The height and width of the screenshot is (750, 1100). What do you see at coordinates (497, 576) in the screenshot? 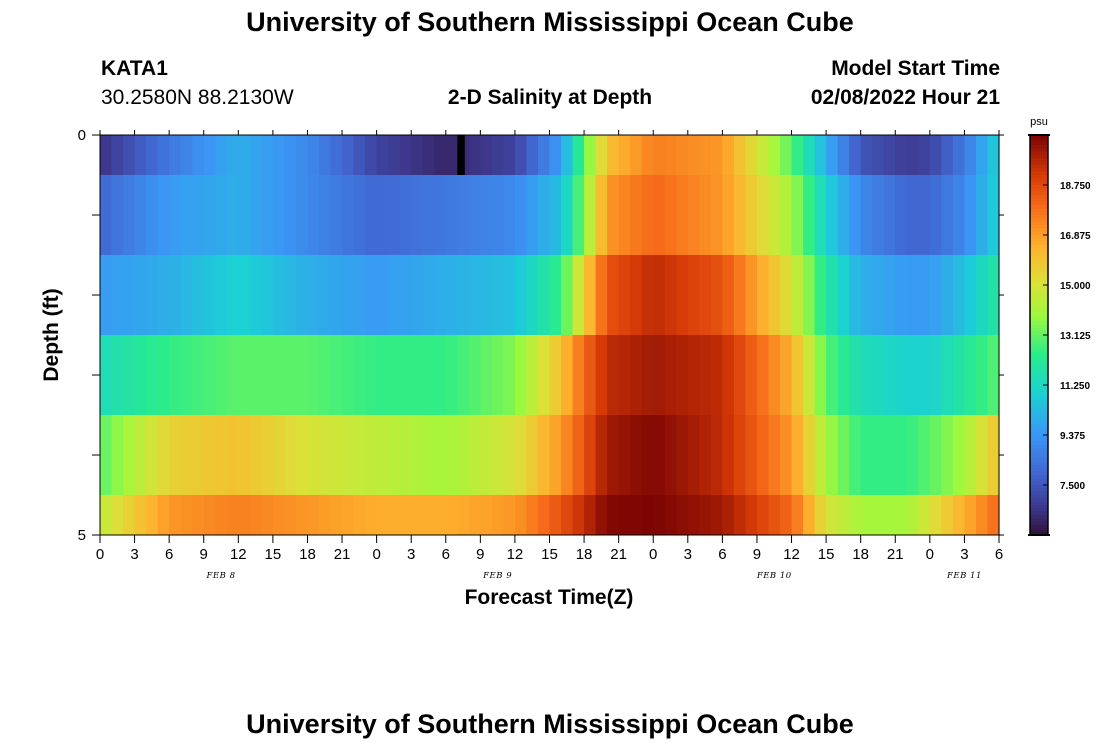
I see `date-label: FEB 9` at bounding box center [497, 576].